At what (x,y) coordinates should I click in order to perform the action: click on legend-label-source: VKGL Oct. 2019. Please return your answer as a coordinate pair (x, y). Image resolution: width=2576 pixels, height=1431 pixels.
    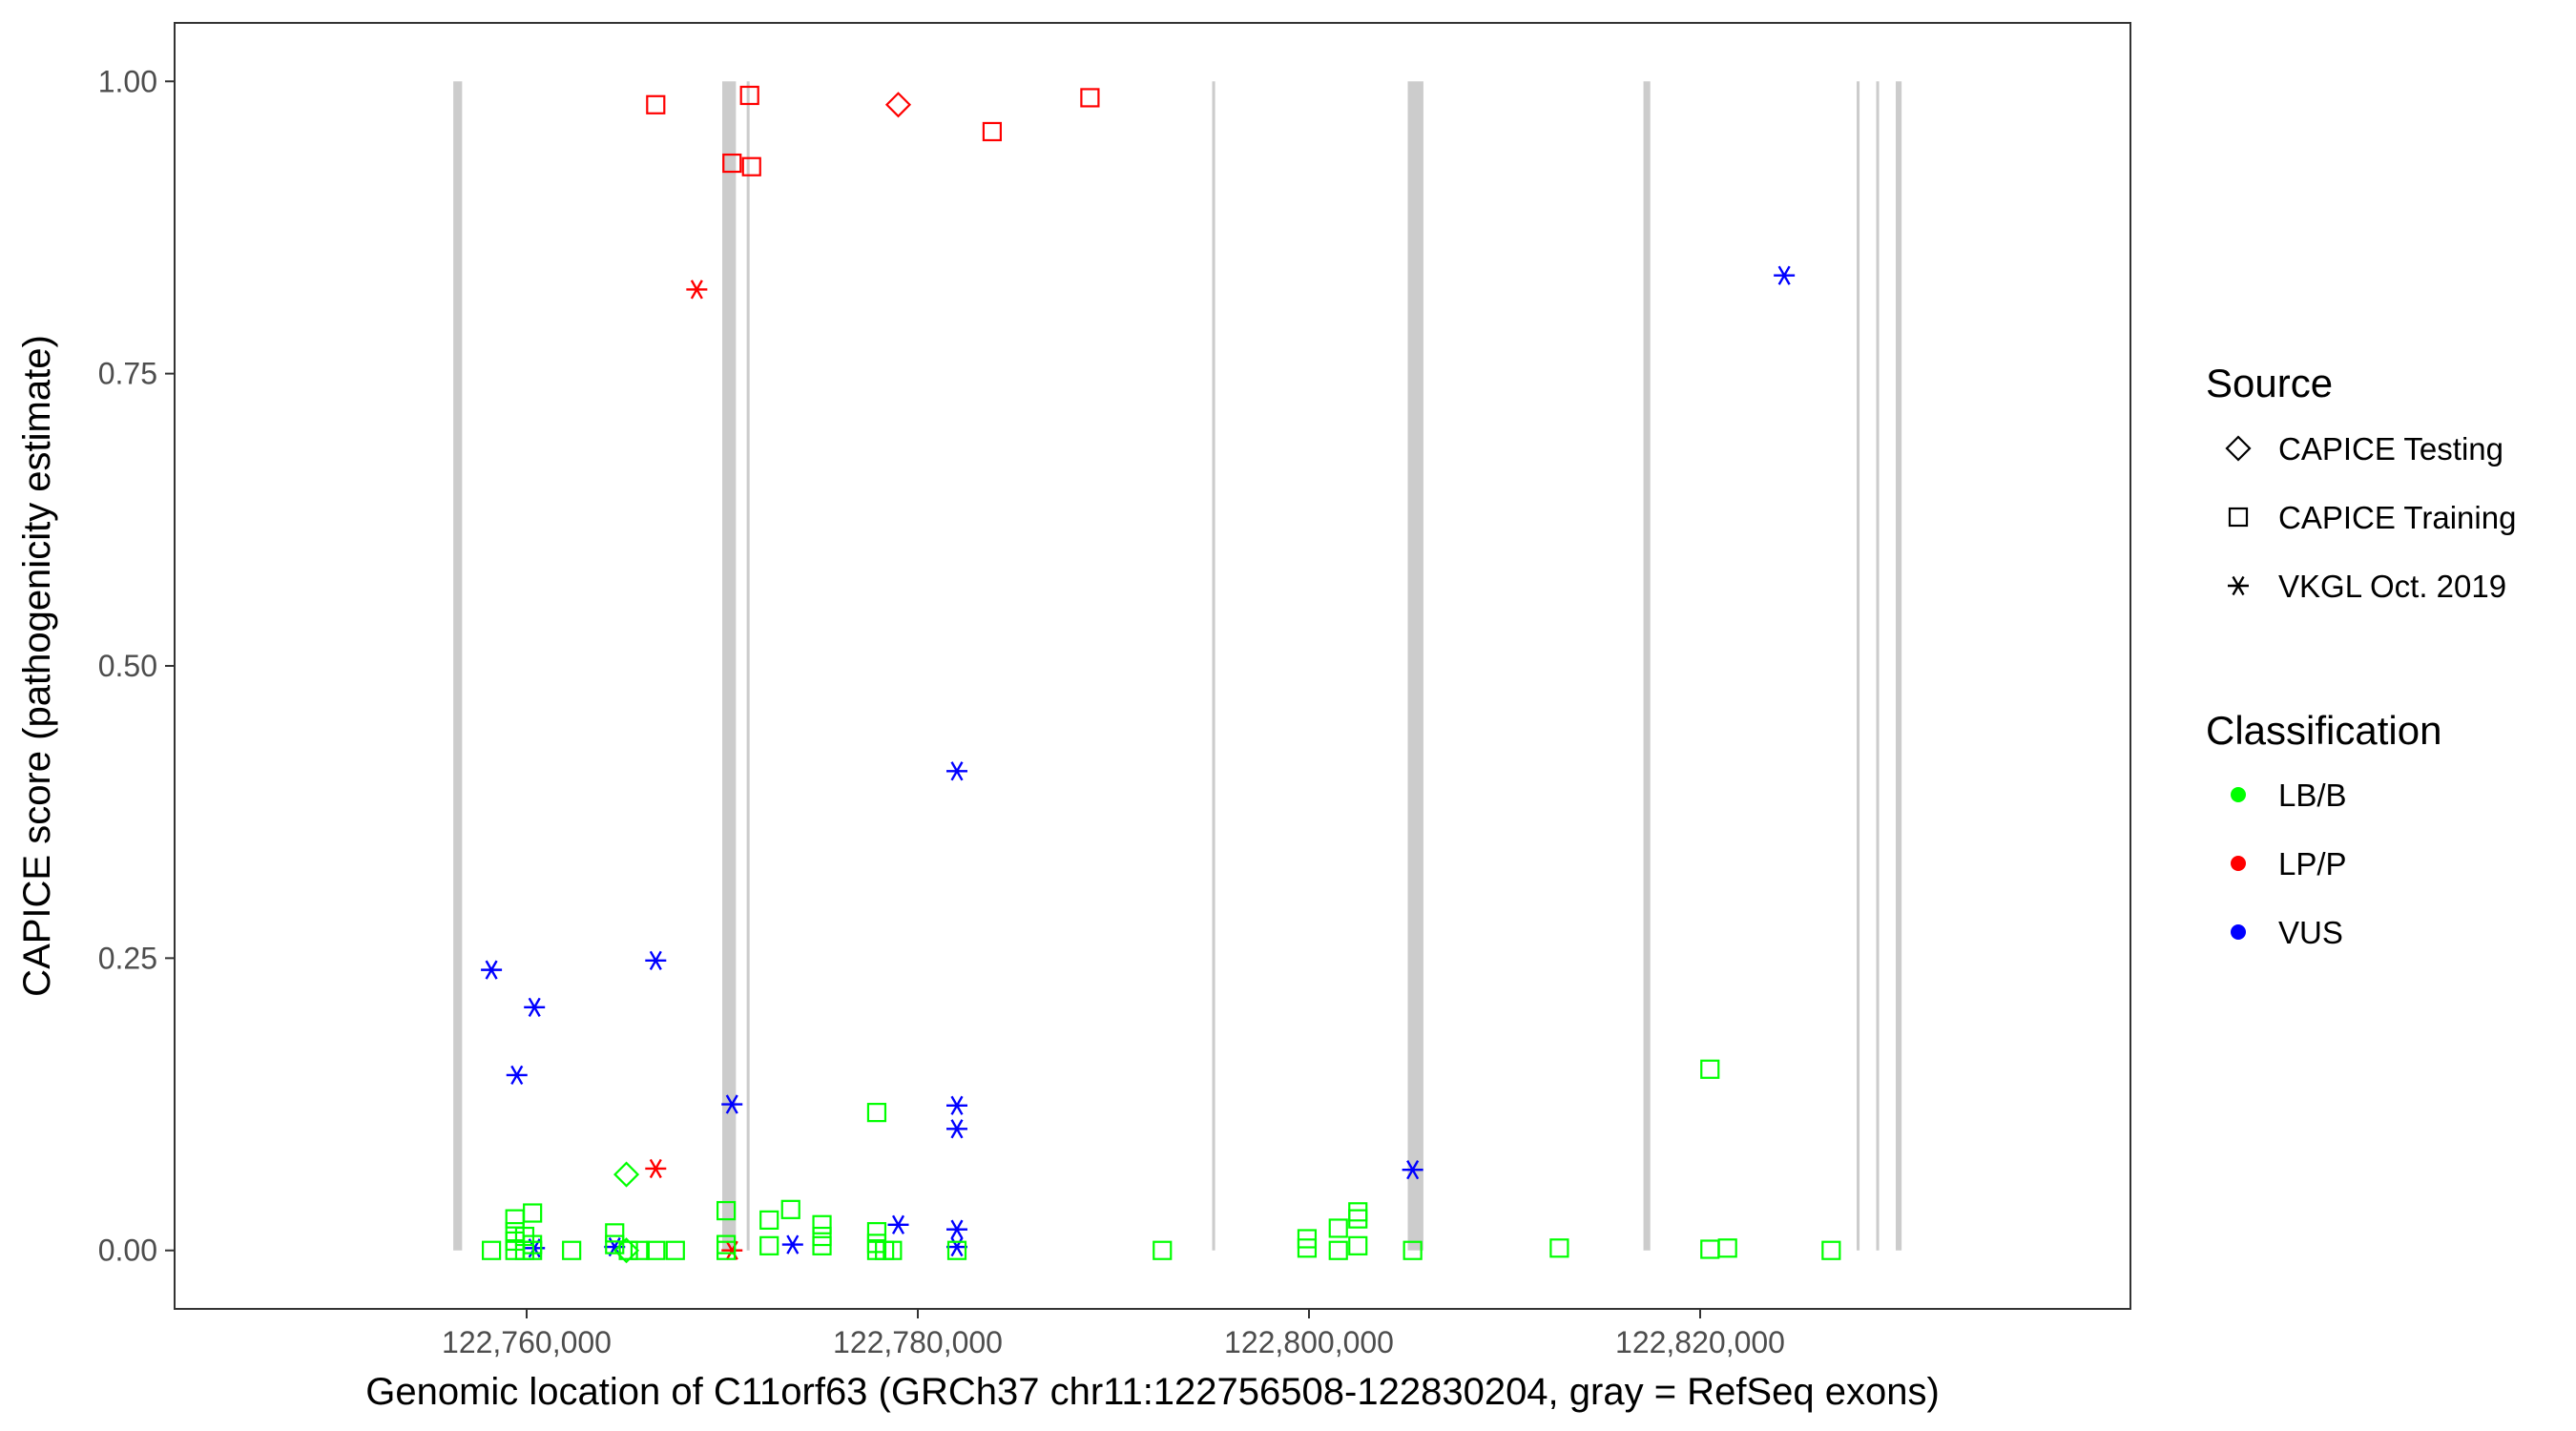
    Looking at the image, I should click on (2392, 586).